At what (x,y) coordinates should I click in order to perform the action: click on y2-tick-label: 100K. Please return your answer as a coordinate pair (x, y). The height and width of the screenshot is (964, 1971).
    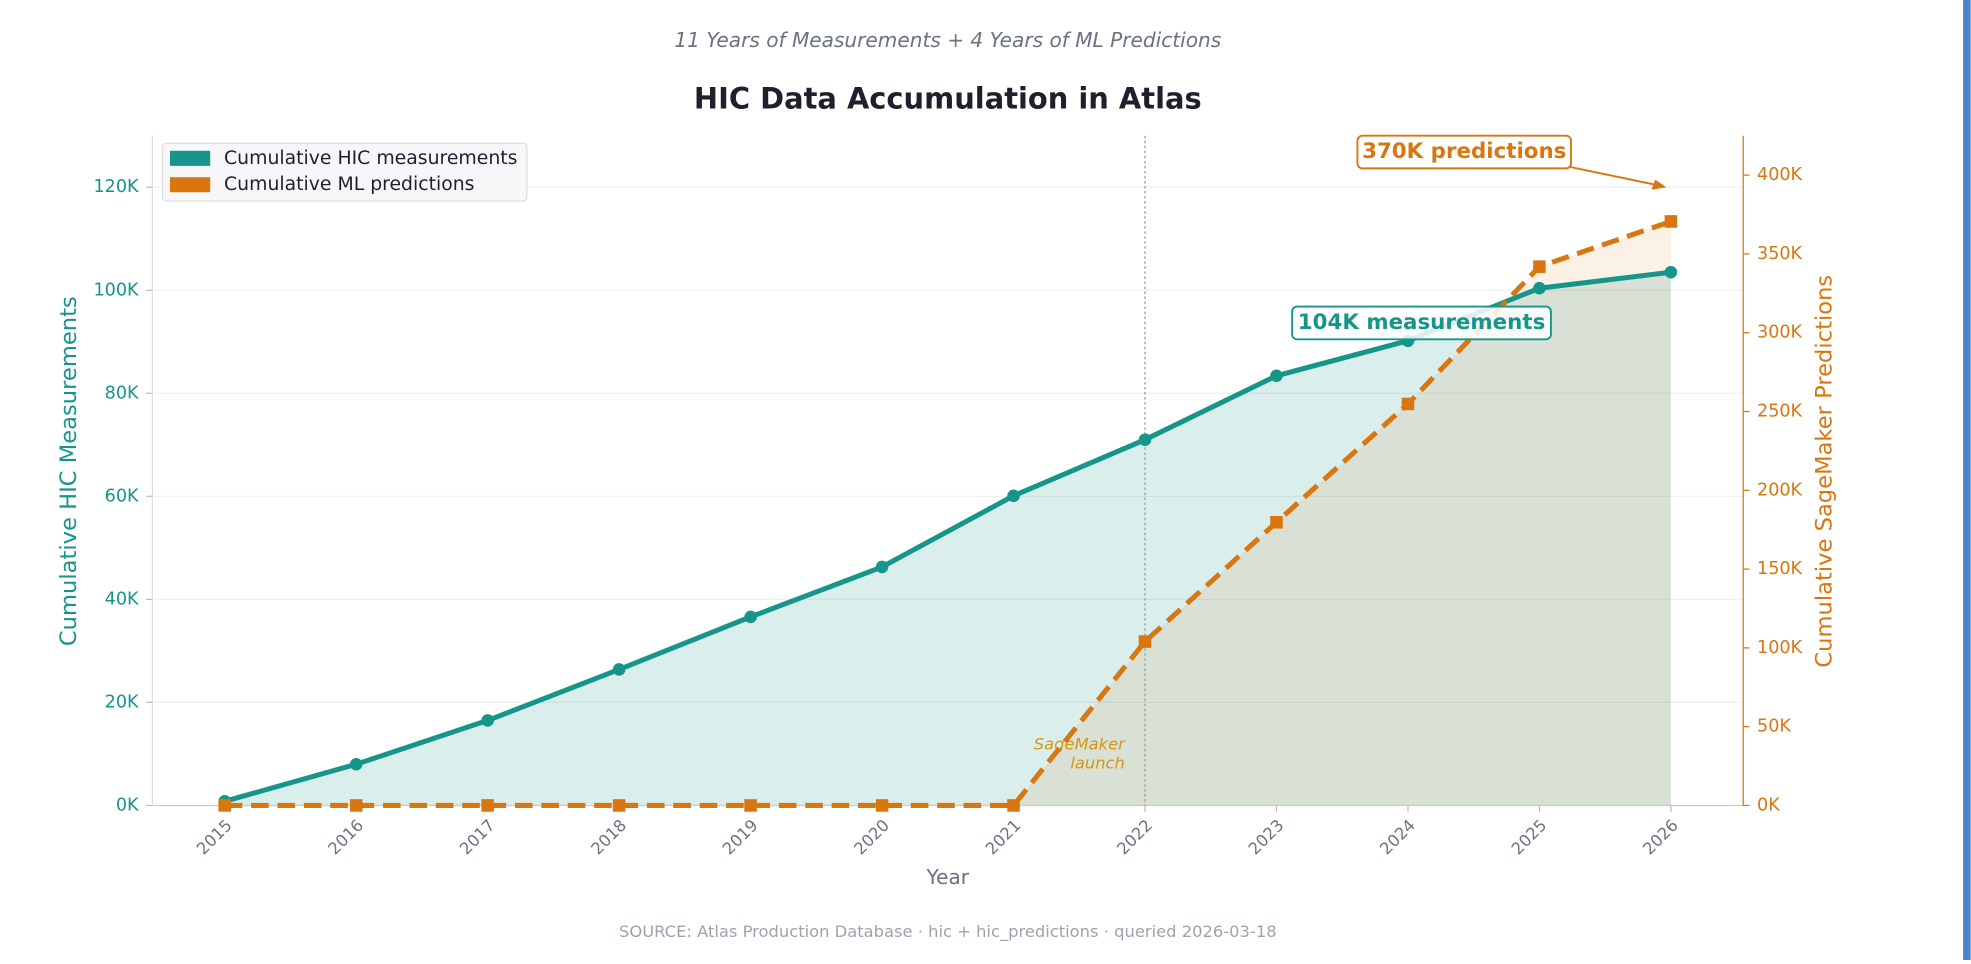
    Looking at the image, I should click on (1780, 648).